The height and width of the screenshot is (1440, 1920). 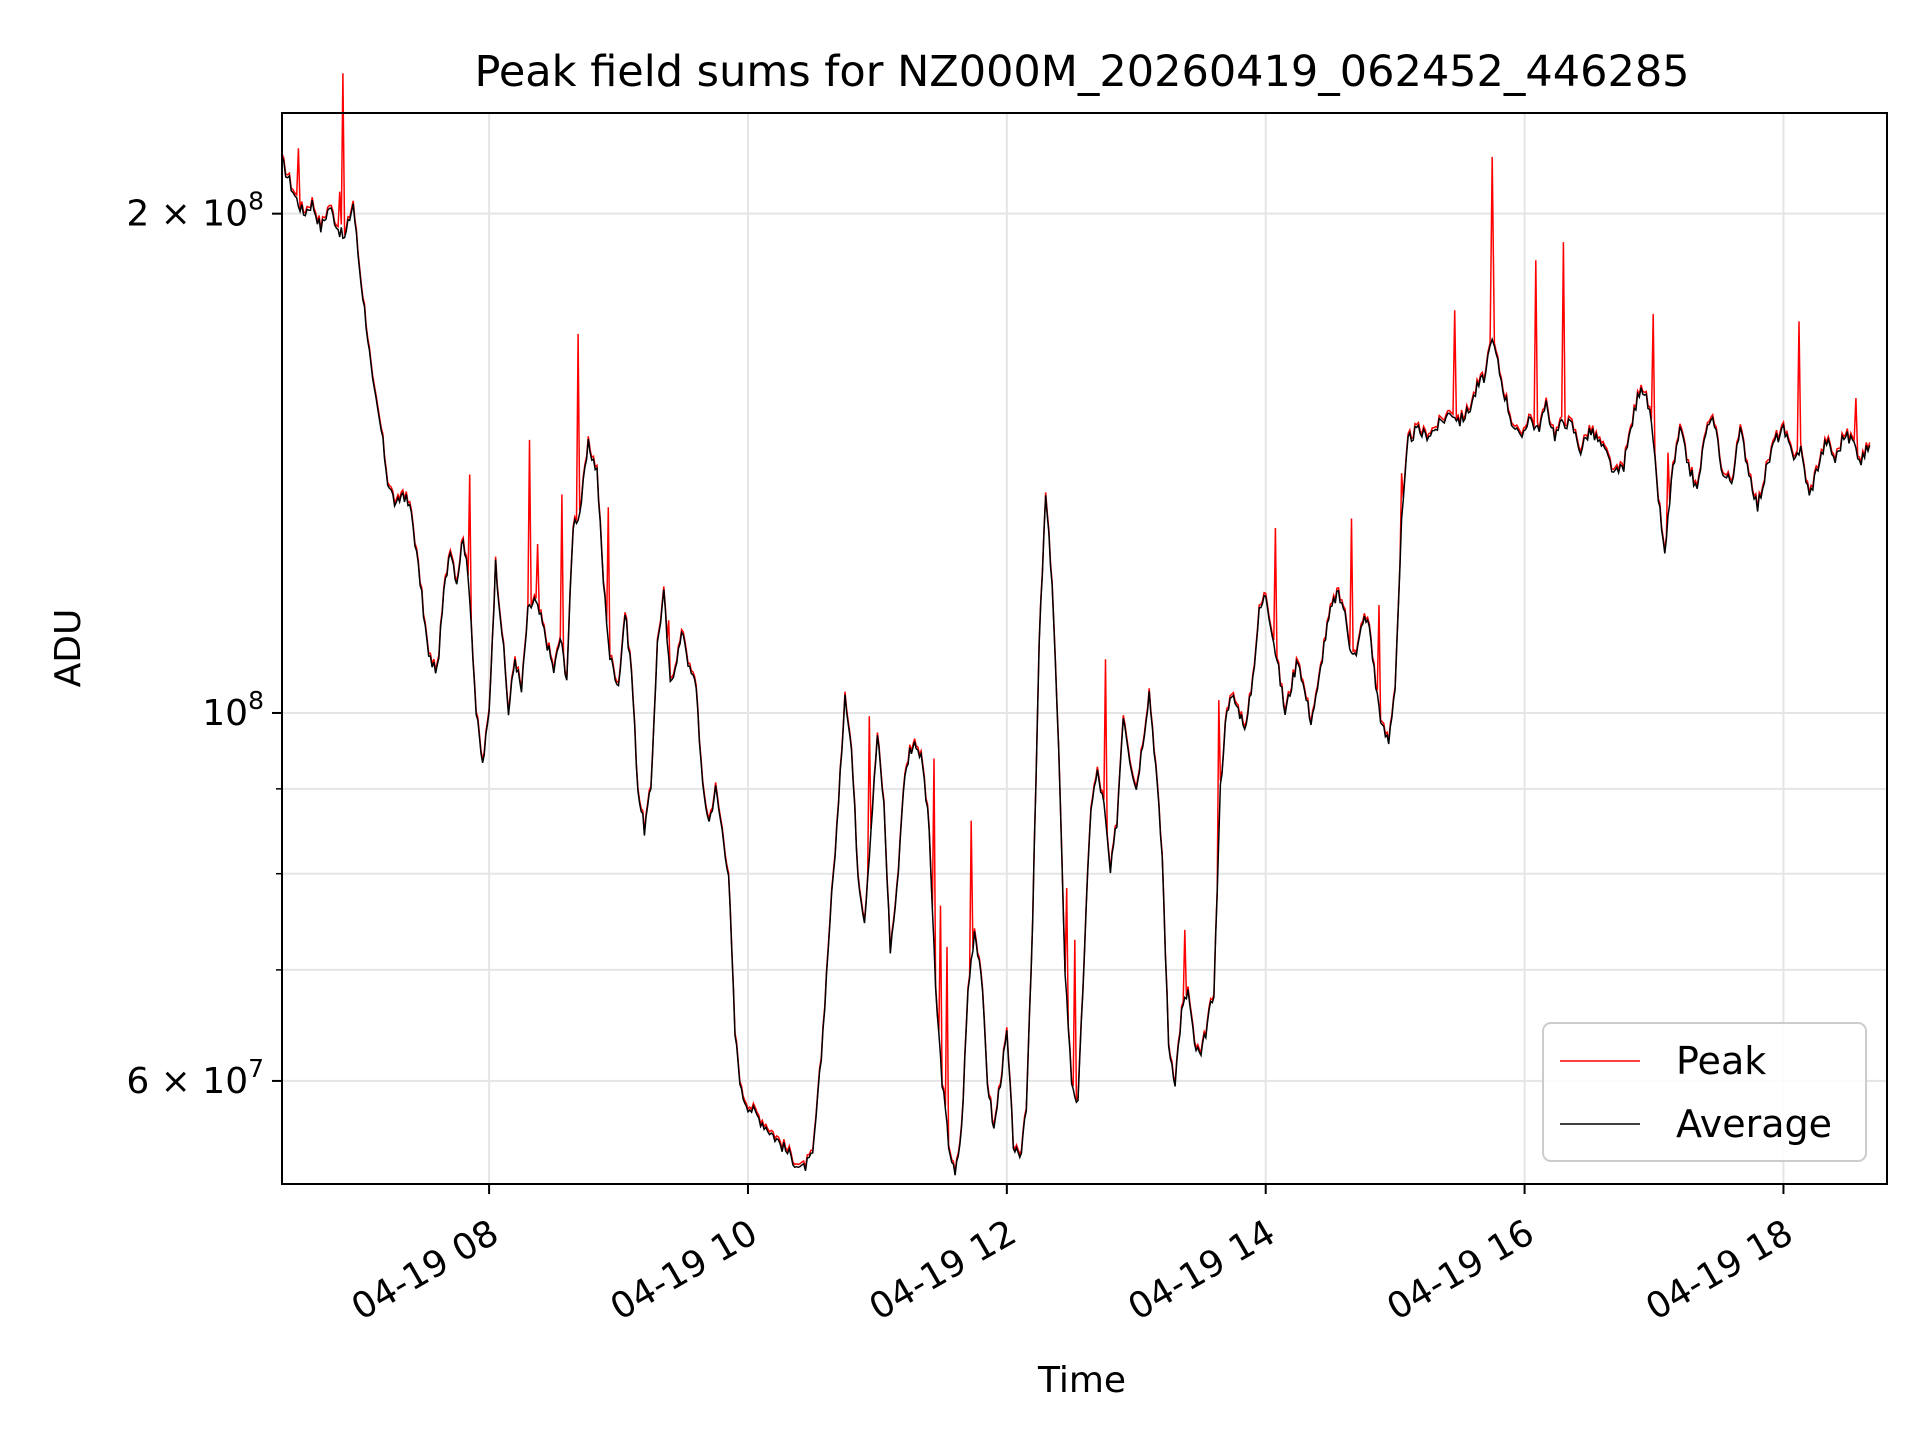 What do you see at coordinates (195, 1078) in the screenshot?
I see `y-tick-label: 6 × 107` at bounding box center [195, 1078].